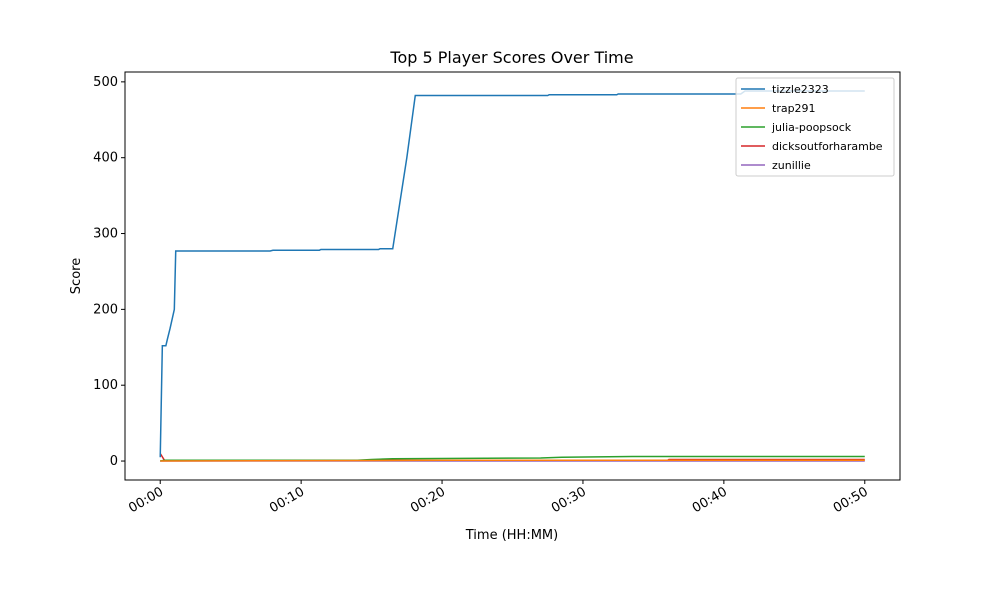 Image resolution: width=1000 pixels, height=604 pixels. Describe the element at coordinates (428, 500) in the screenshot. I see `x-tick-label: 00:20` at that location.